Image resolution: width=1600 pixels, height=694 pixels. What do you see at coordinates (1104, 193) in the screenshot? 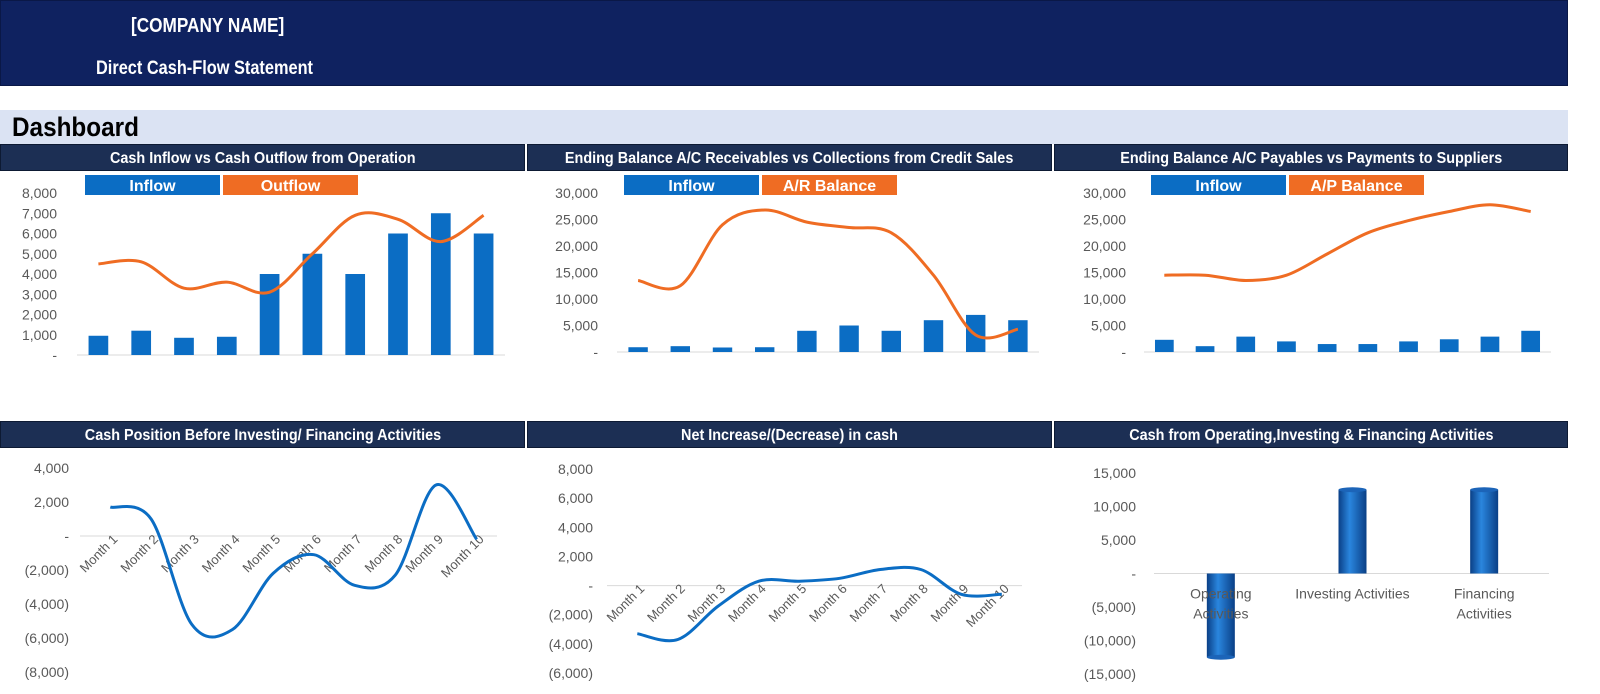
I see `y-tick-label: 30,000` at bounding box center [1104, 193].